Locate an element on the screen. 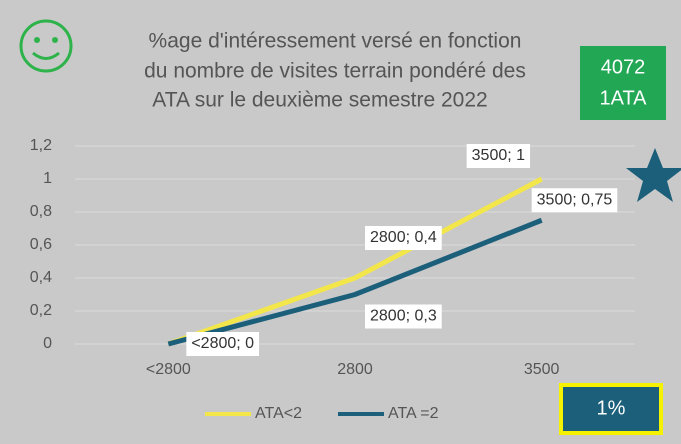 The height and width of the screenshot is (444, 681). data-label-text: <2800; 0 is located at coordinates (222, 343).